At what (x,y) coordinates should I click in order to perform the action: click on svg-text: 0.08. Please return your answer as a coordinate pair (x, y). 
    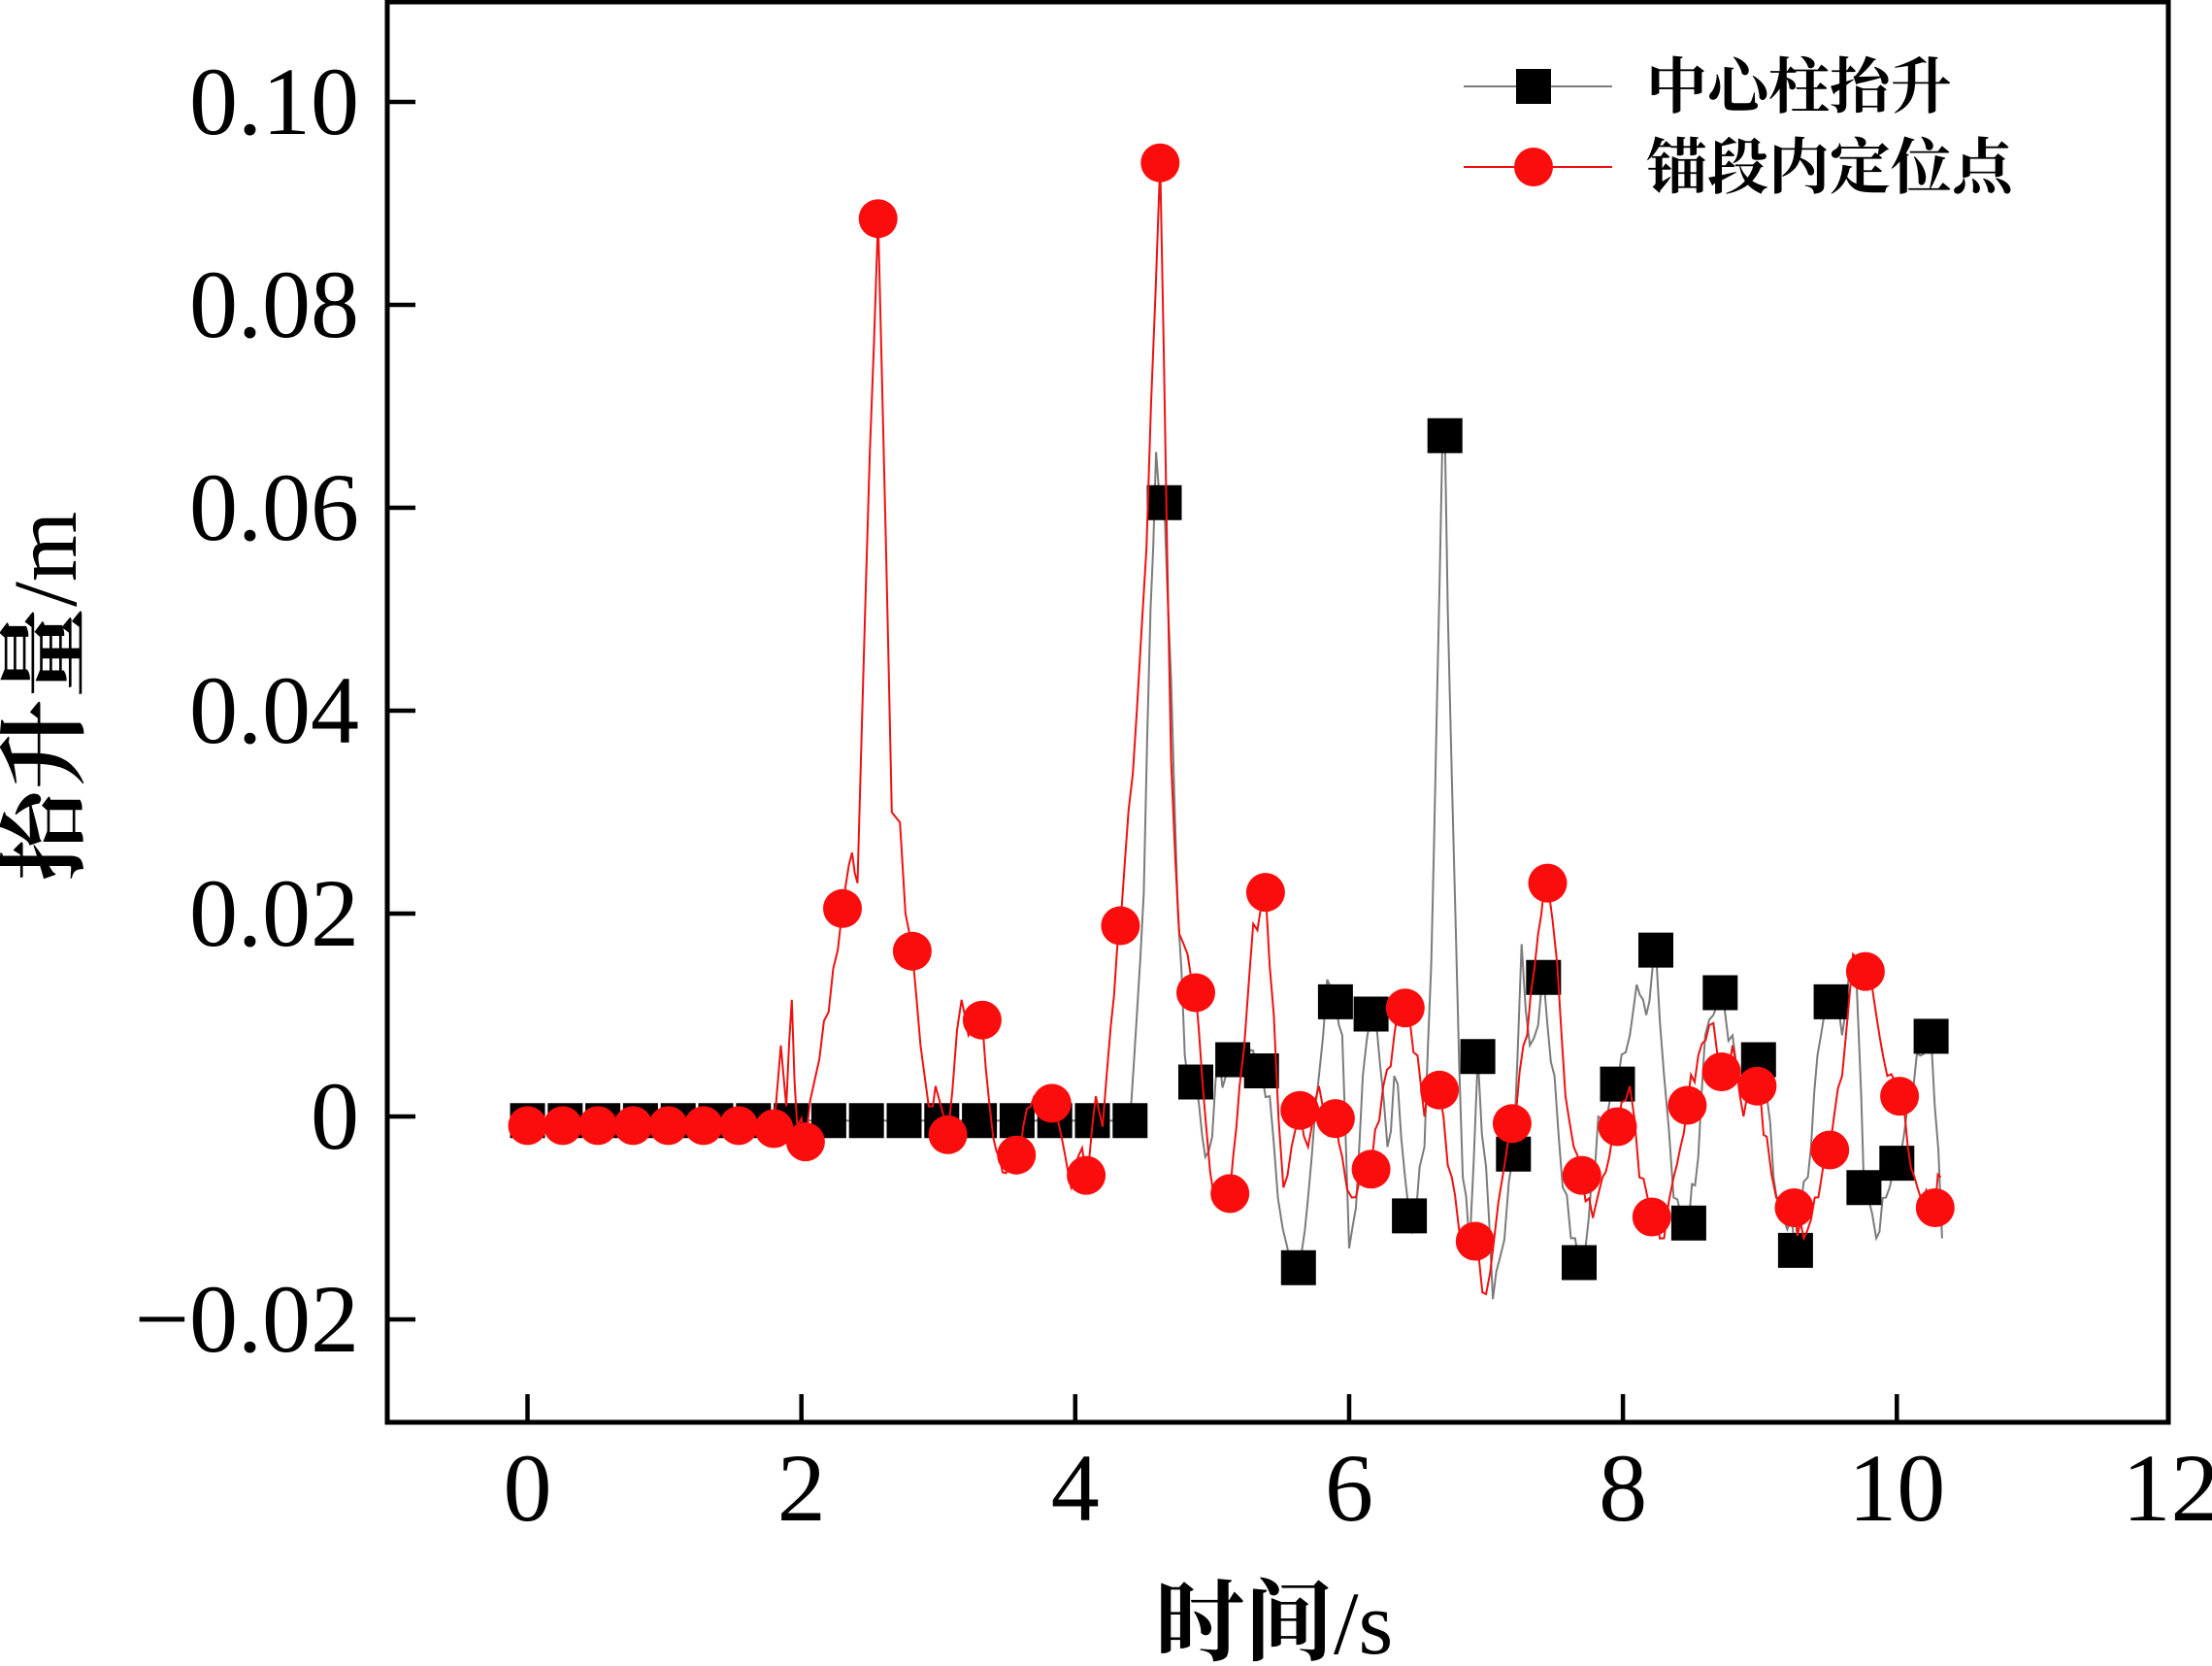
    Looking at the image, I should click on (274, 304).